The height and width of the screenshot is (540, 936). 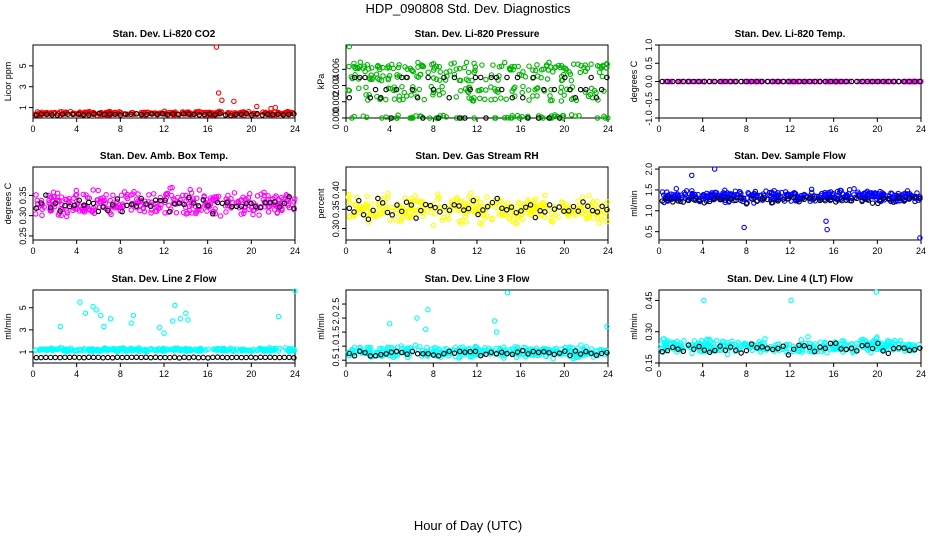 I want to click on x-tick-label: 24, so click(x=608, y=374).